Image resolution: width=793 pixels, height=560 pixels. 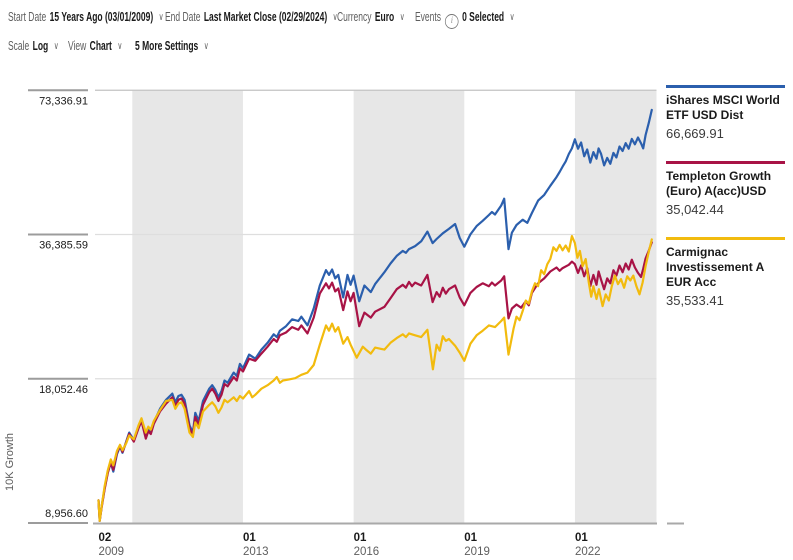 What do you see at coordinates (695, 209) in the screenshot?
I see `legend-end-value: 35,042.44` at bounding box center [695, 209].